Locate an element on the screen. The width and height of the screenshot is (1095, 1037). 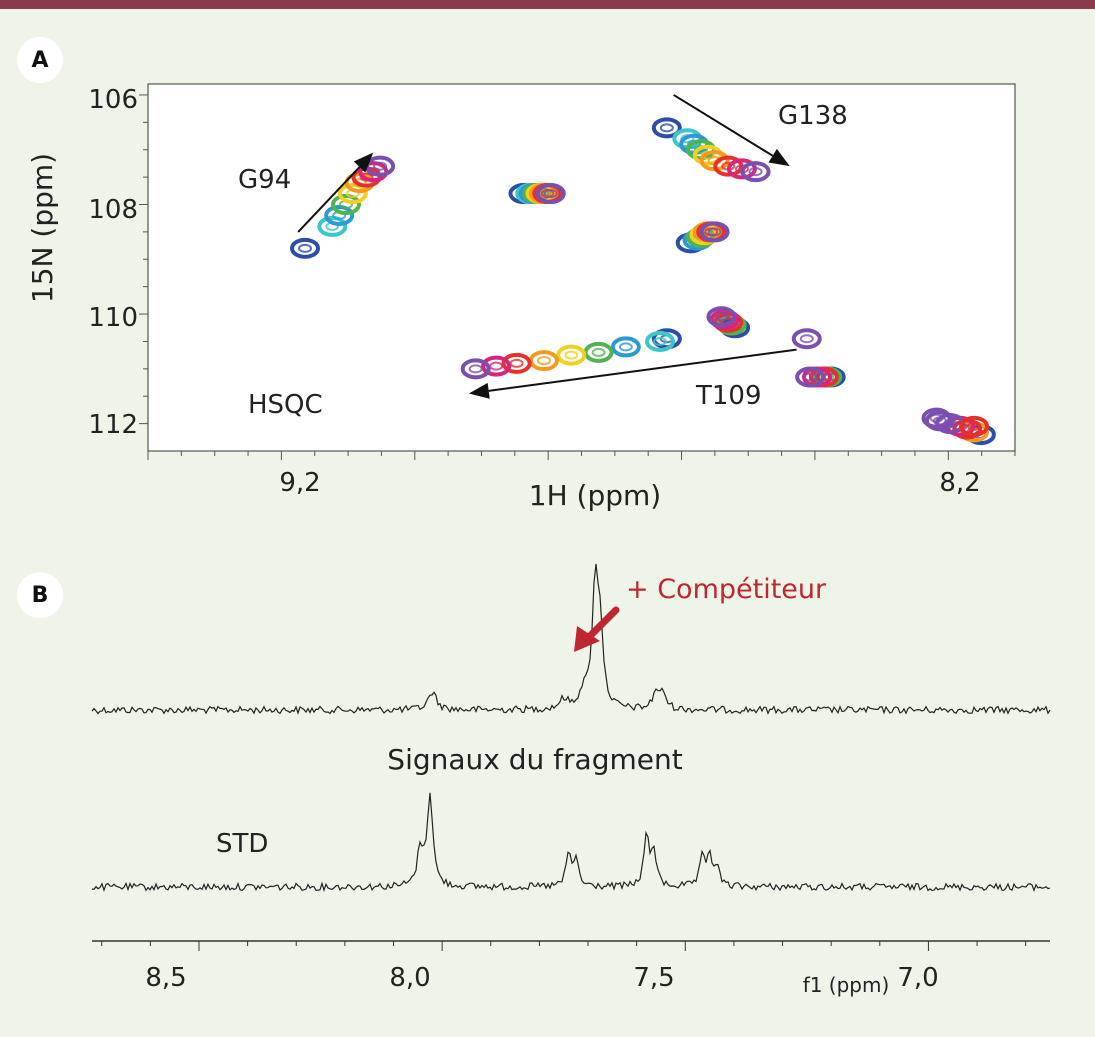
peak-label-g138: G138 is located at coordinates (813, 116).